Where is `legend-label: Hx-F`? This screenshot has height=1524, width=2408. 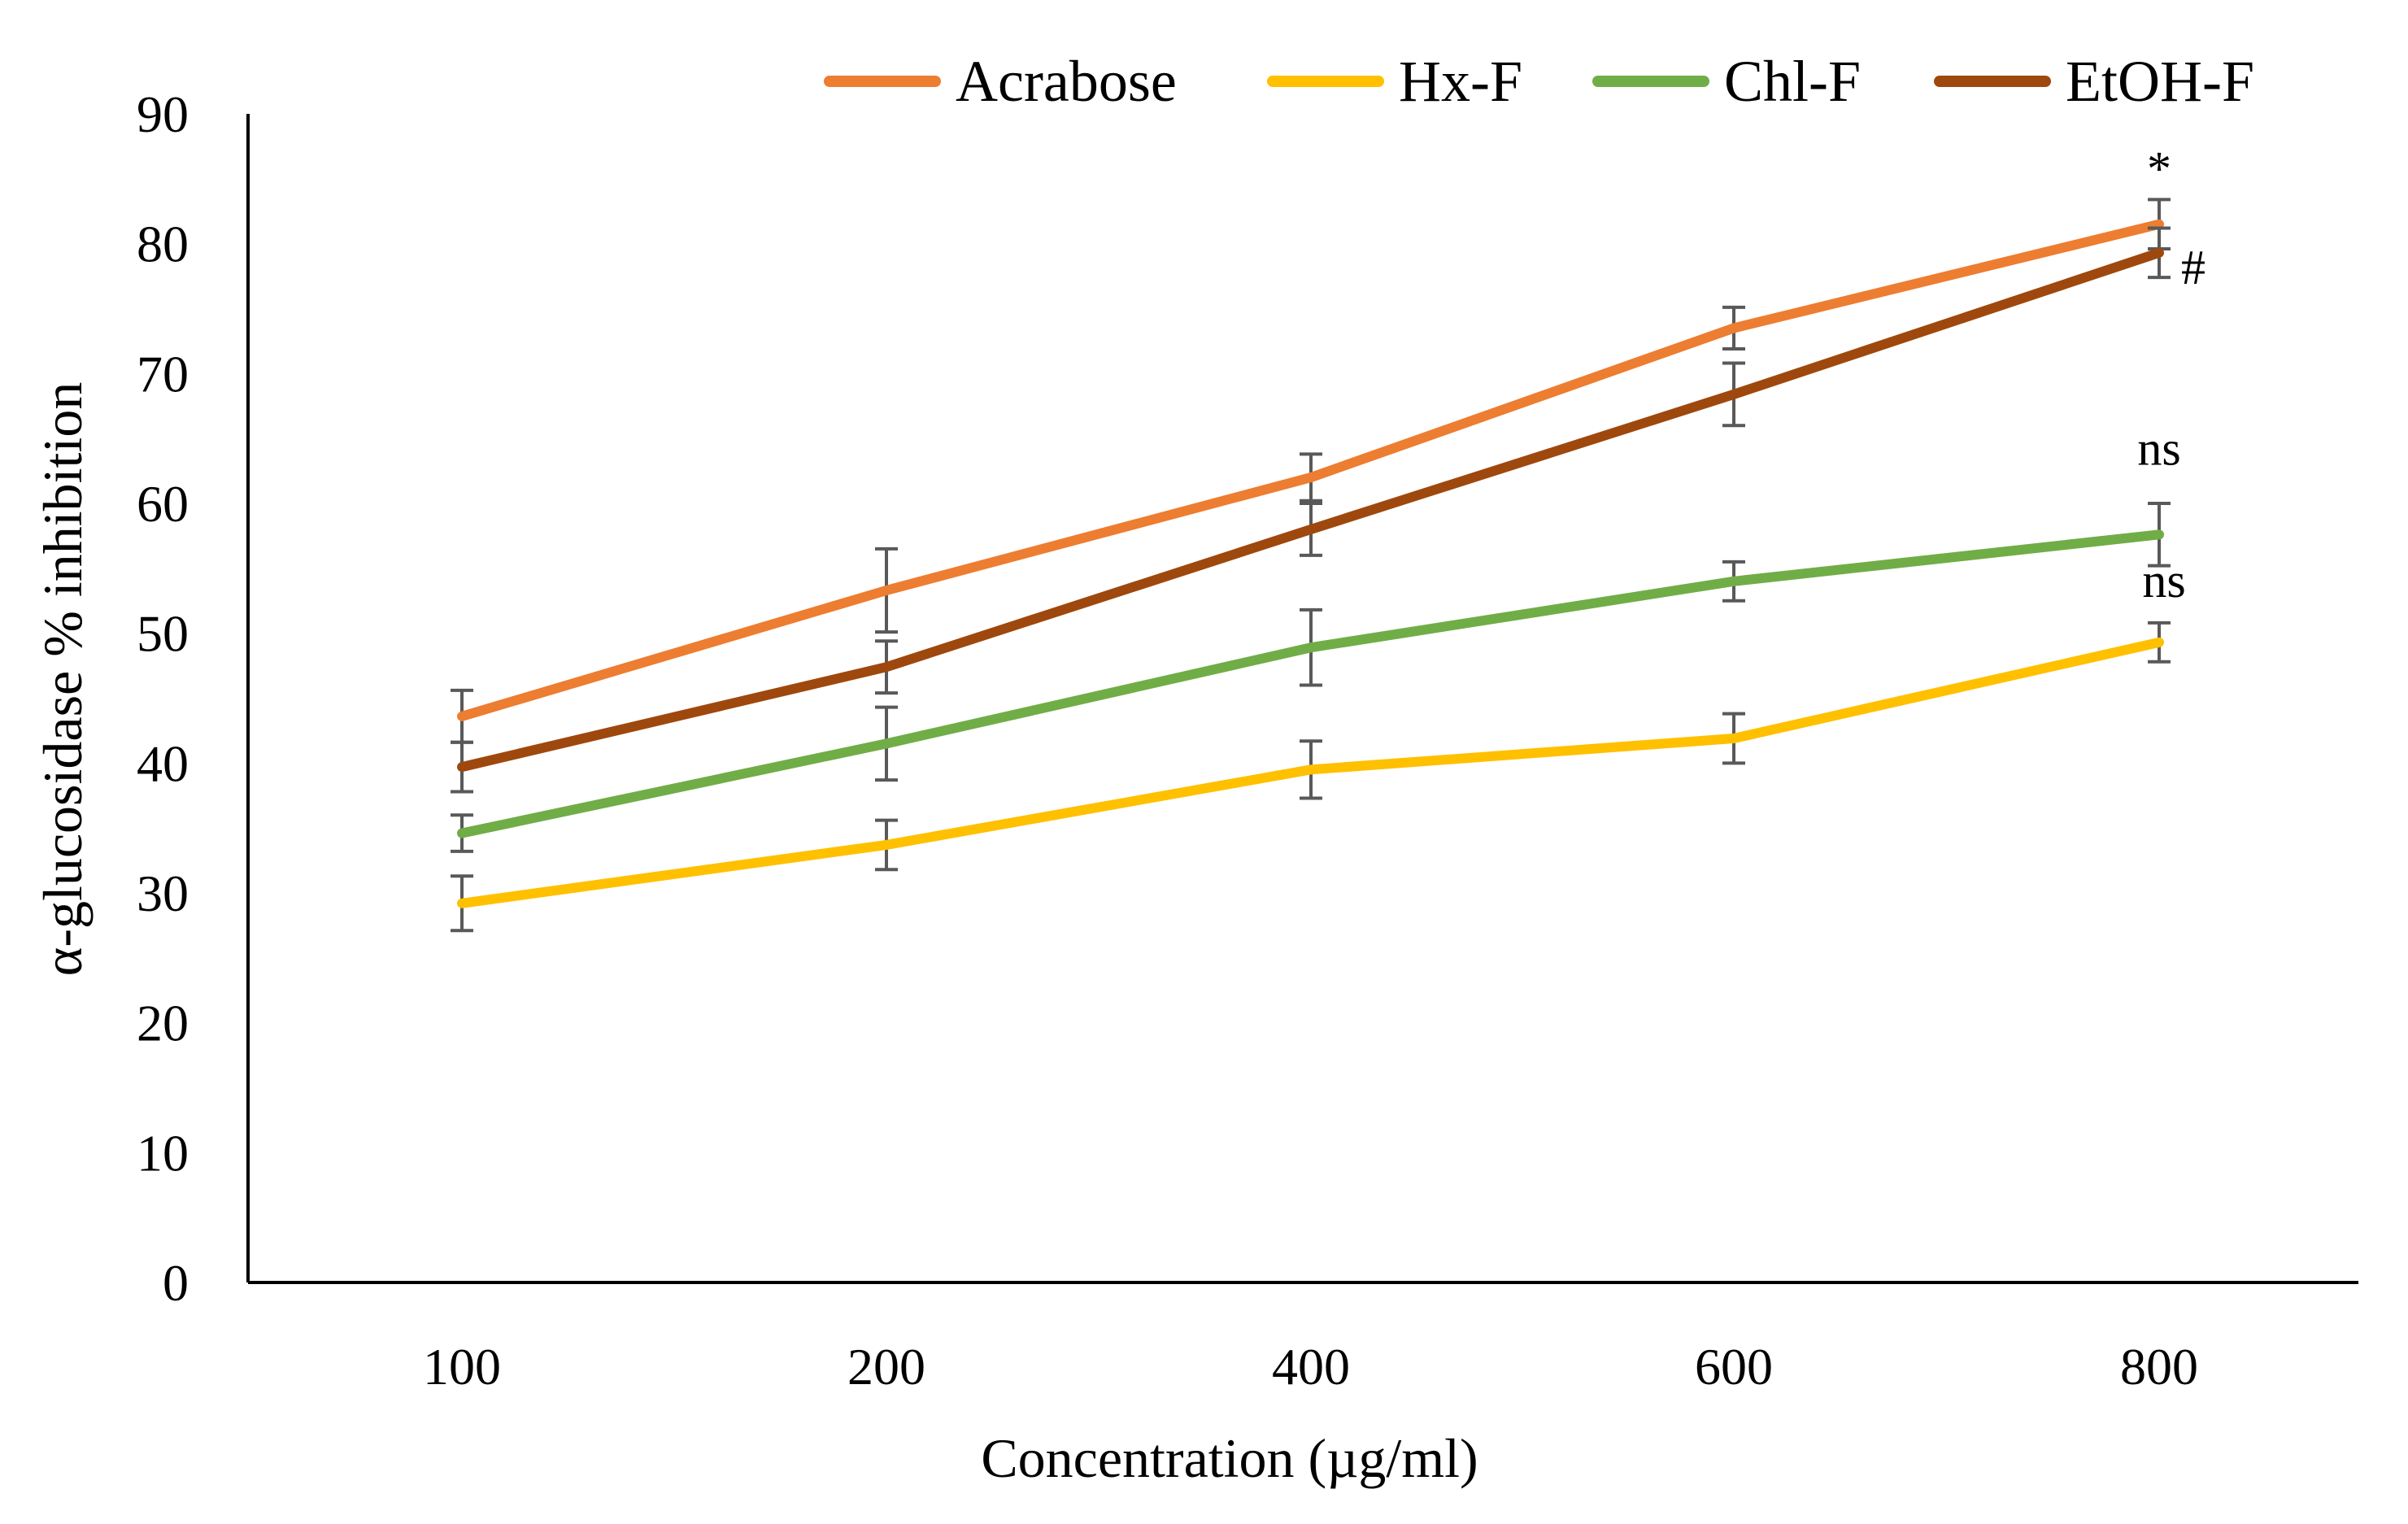 legend-label: Hx-F is located at coordinates (1460, 81).